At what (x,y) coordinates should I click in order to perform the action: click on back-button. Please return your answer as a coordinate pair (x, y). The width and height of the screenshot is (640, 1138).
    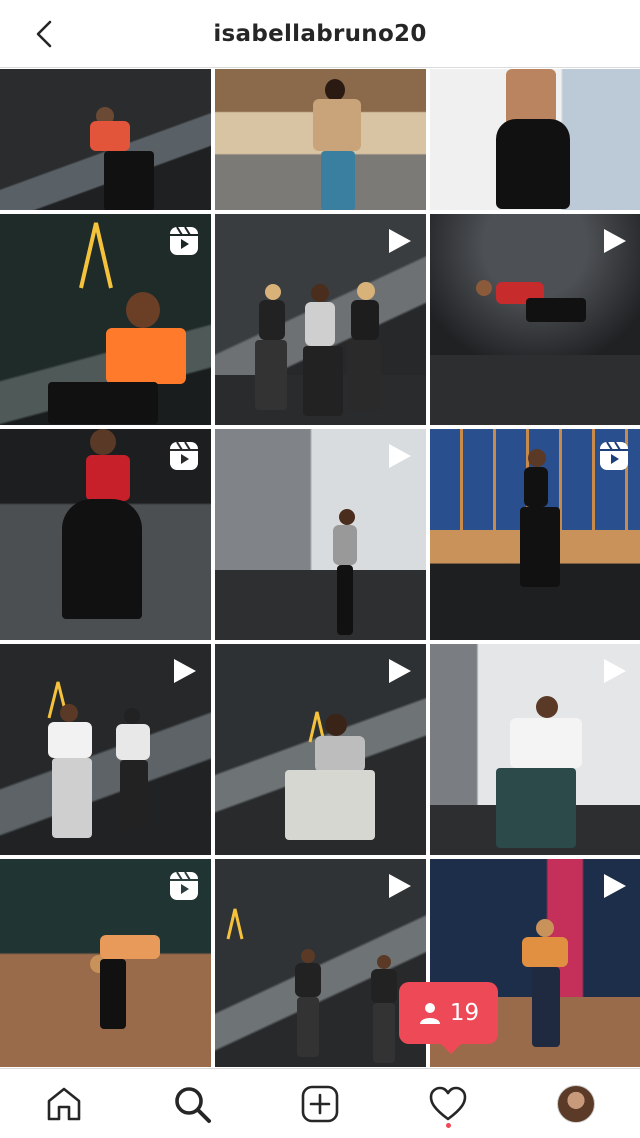
    Looking at the image, I should click on (44, 34).